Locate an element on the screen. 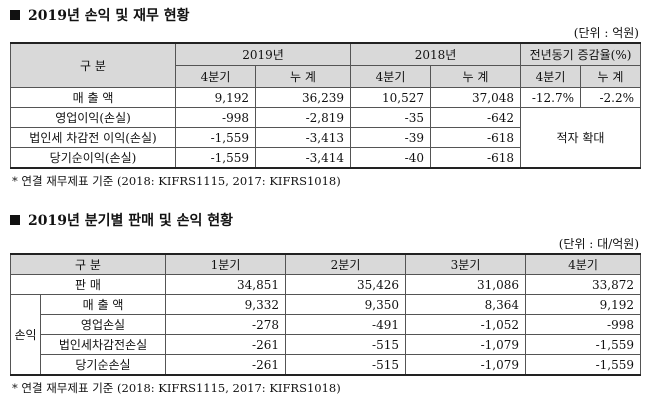  cell: 9,350 is located at coordinates (345, 304).